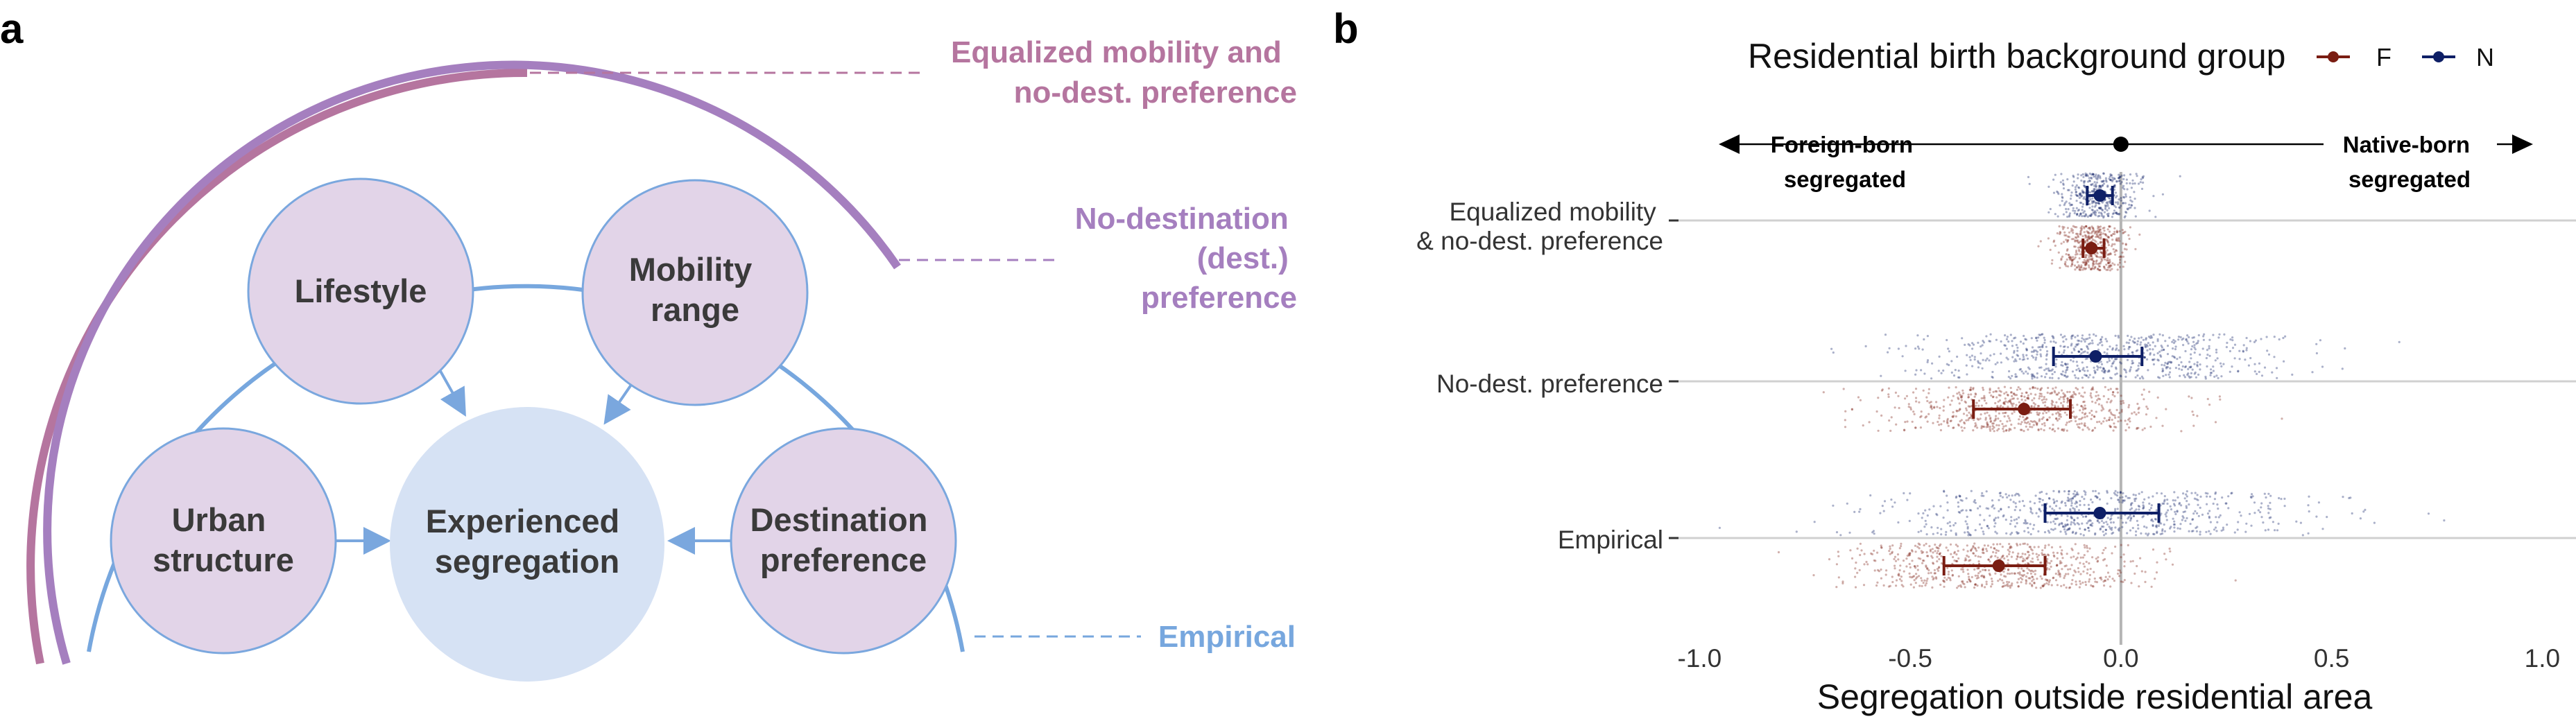 Image resolution: width=2576 pixels, height=728 pixels. Describe the element at coordinates (2024, 409) in the screenshot. I see `mean-point-F` at that location.